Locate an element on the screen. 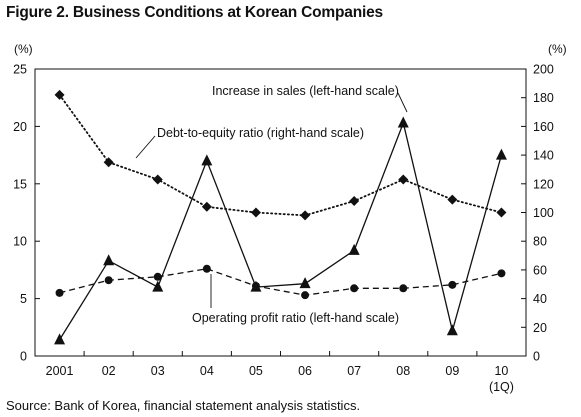 This screenshot has height=417, width=581. x-tick-label: 07 is located at coordinates (354, 371).